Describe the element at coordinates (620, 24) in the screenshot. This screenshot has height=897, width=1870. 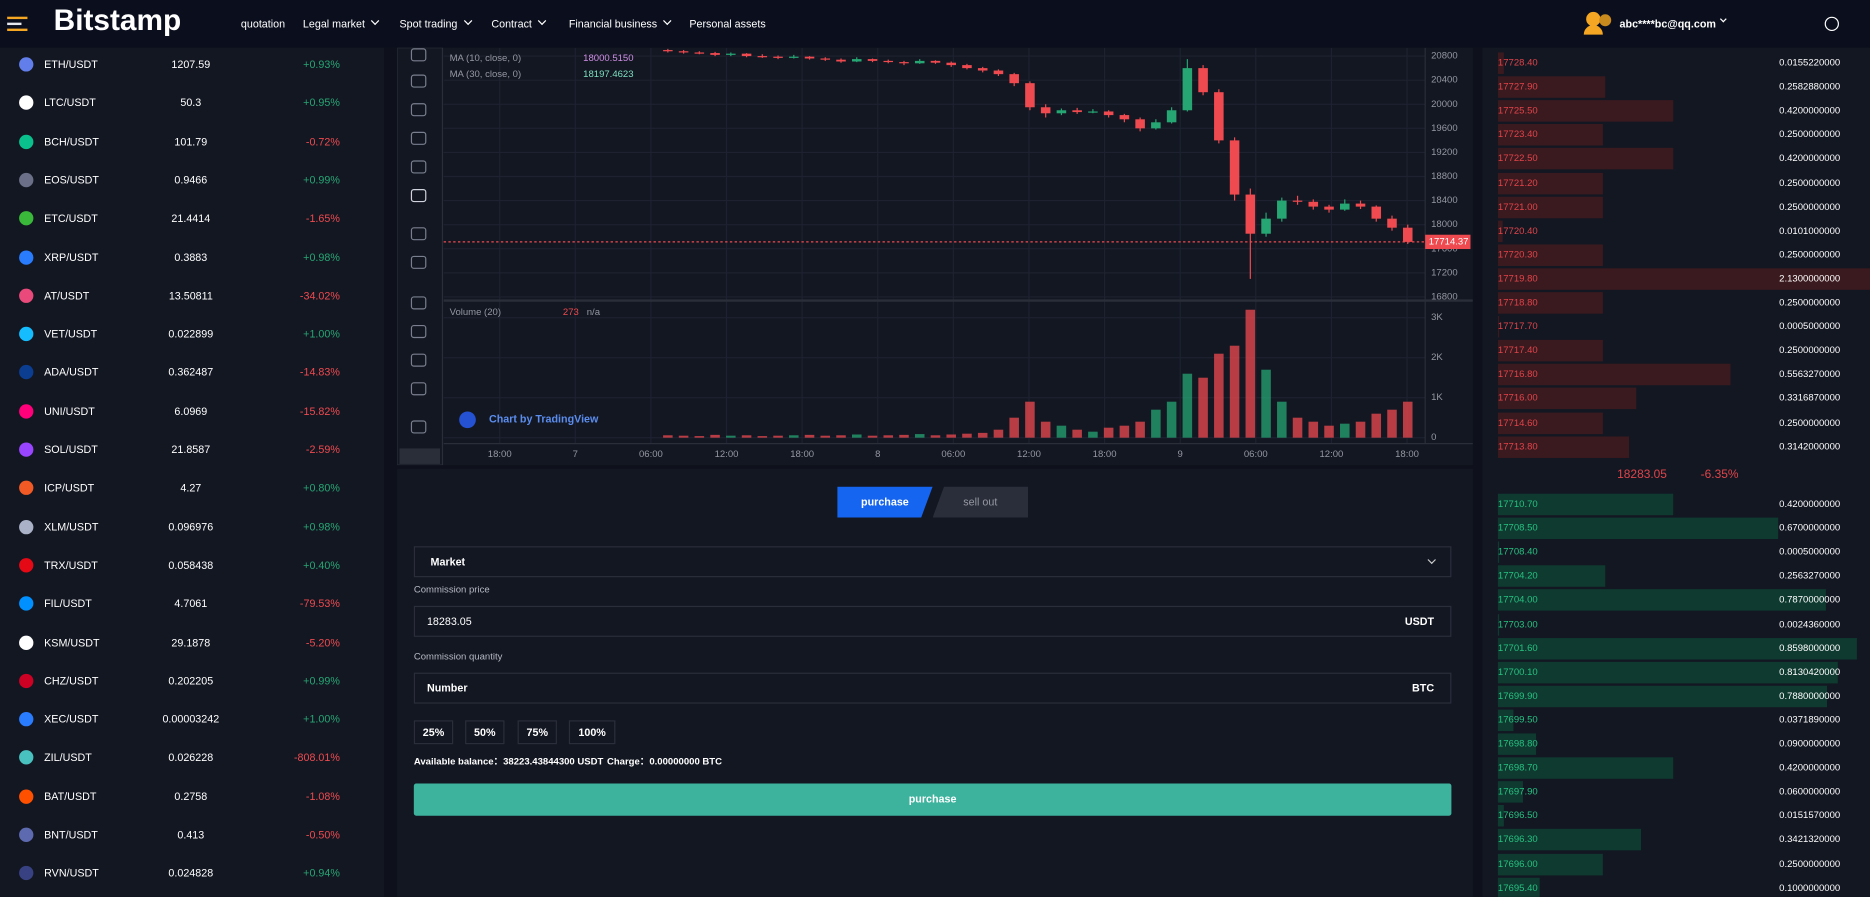
I see `nav-item: Financial business` at that location.